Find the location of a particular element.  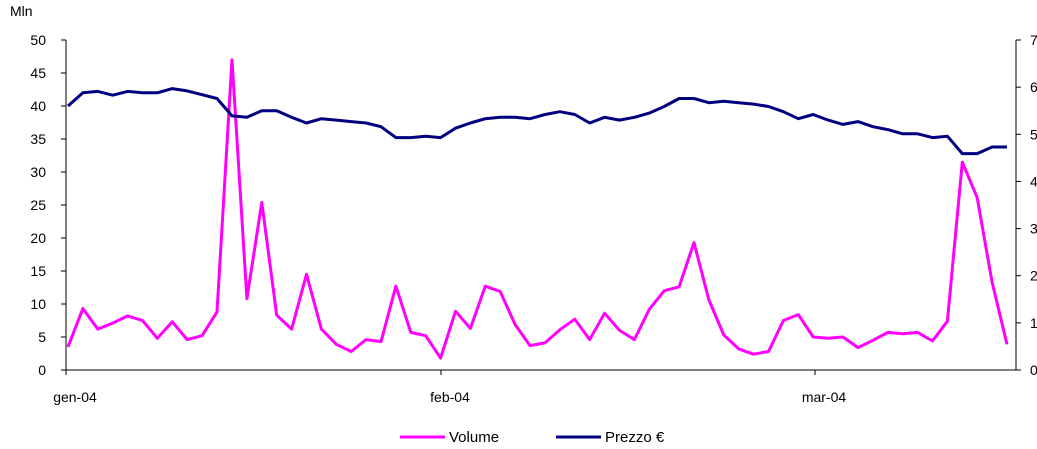

left-axis-ticks: 0 5 10 15 20 25 30 35 40 45 50 is located at coordinates (48, 205).